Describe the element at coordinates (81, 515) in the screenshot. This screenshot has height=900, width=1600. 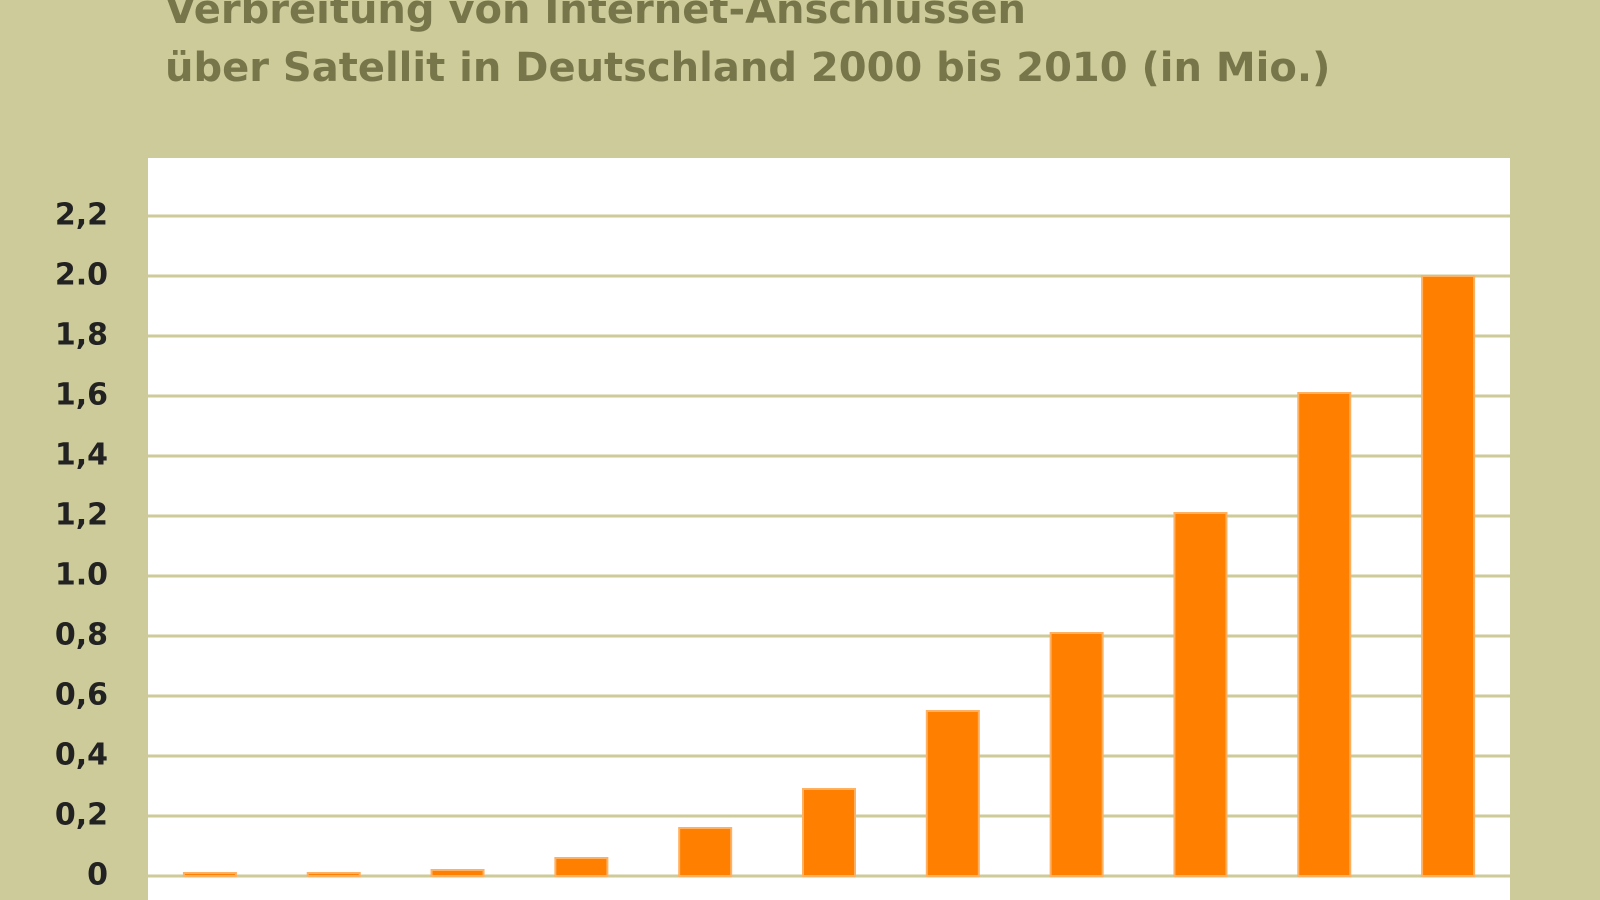
I see `y-tick-label: 1,2` at that location.